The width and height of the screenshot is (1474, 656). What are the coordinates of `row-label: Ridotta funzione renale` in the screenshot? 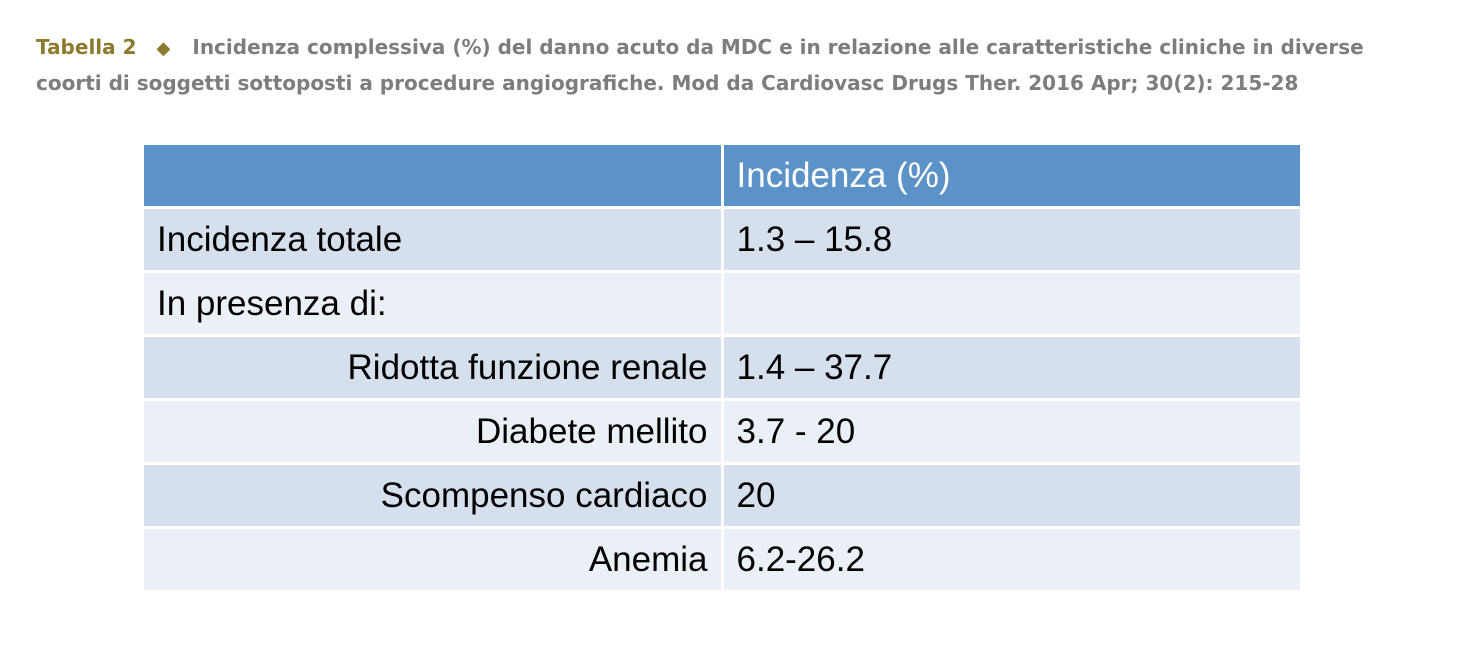 It's located at (434, 367).